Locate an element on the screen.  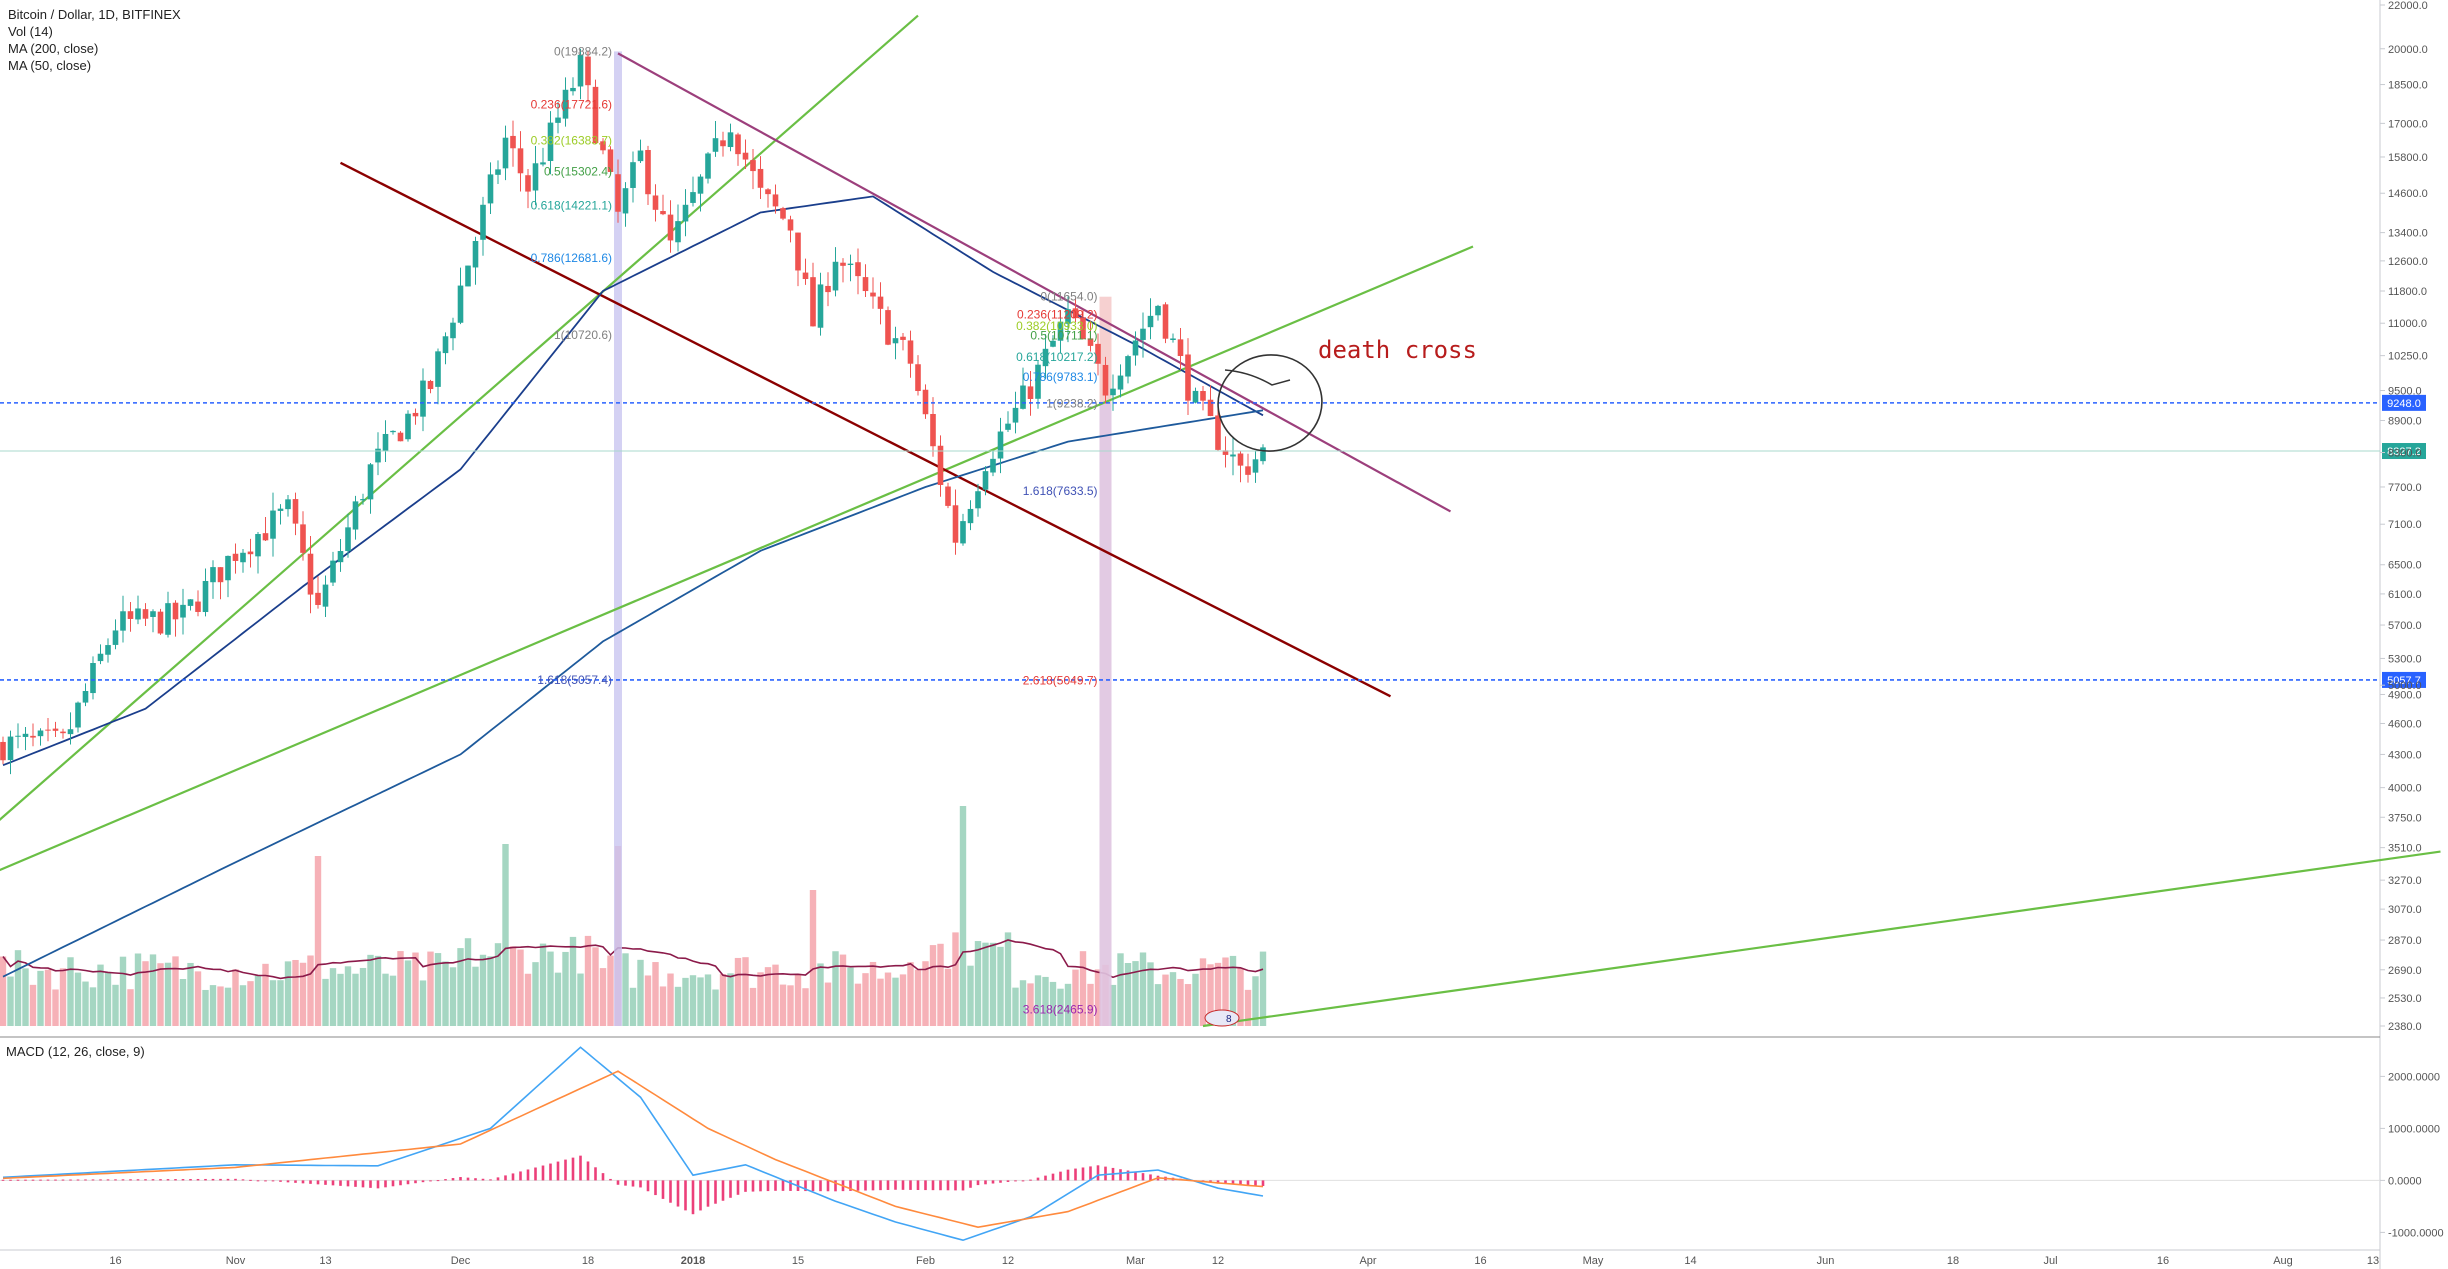
price-tick-label: 3750.0 is located at coordinates (2405, 818).